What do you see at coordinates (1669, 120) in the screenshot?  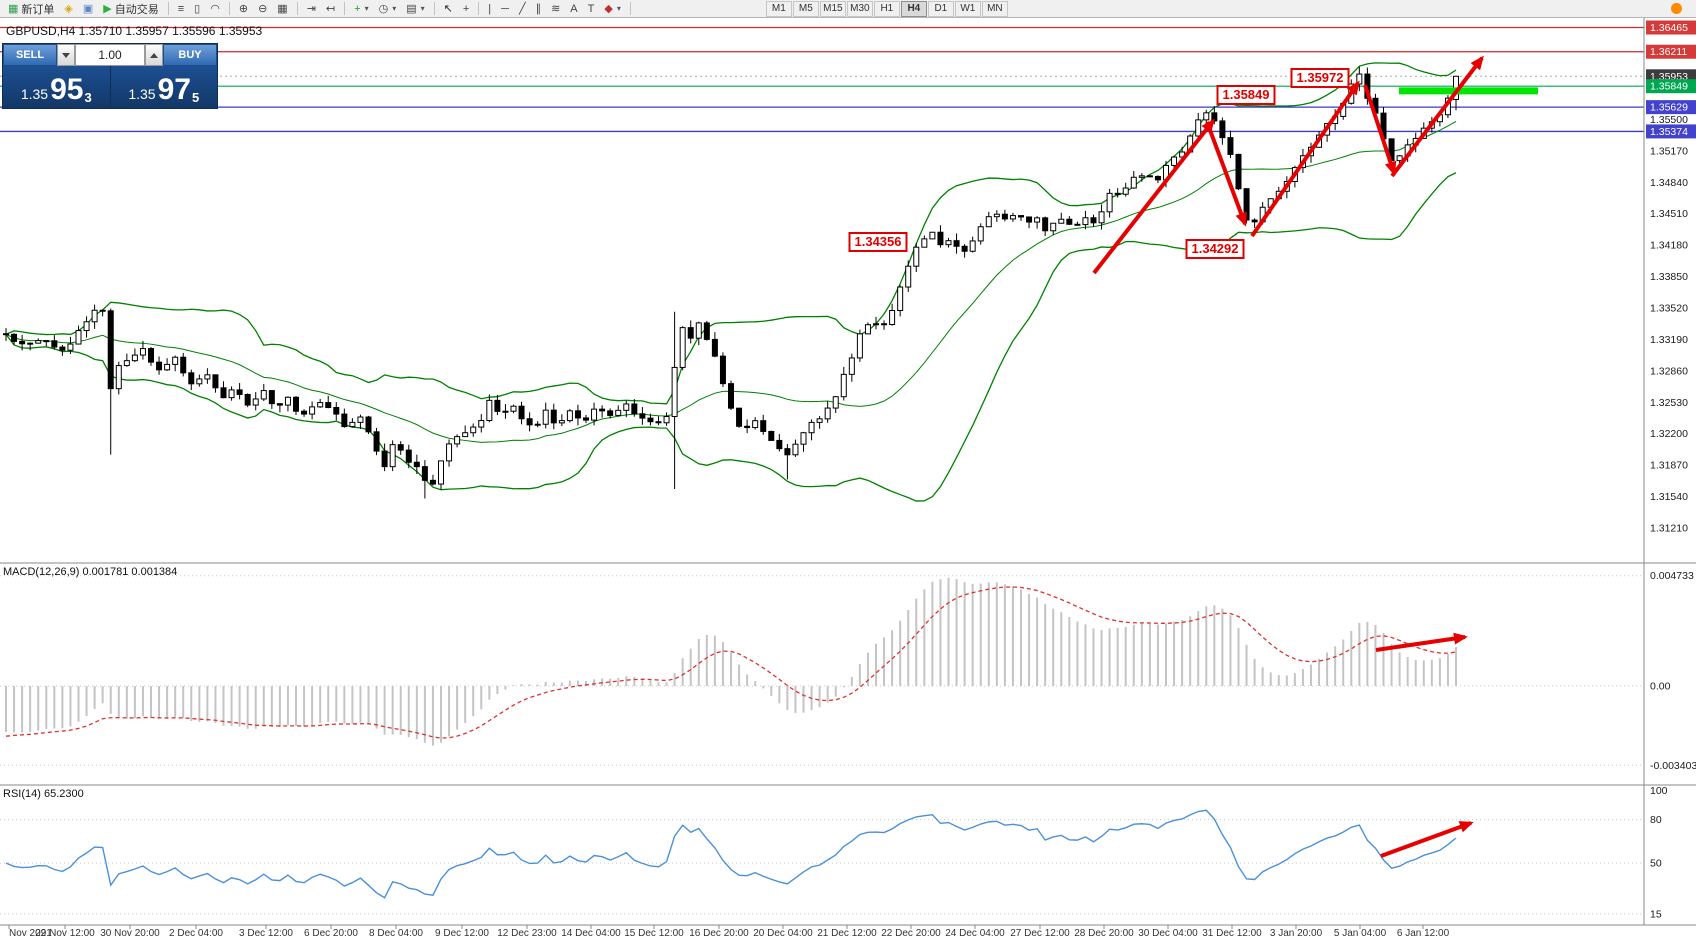 I see `price-scale-label: 1.35500` at bounding box center [1669, 120].